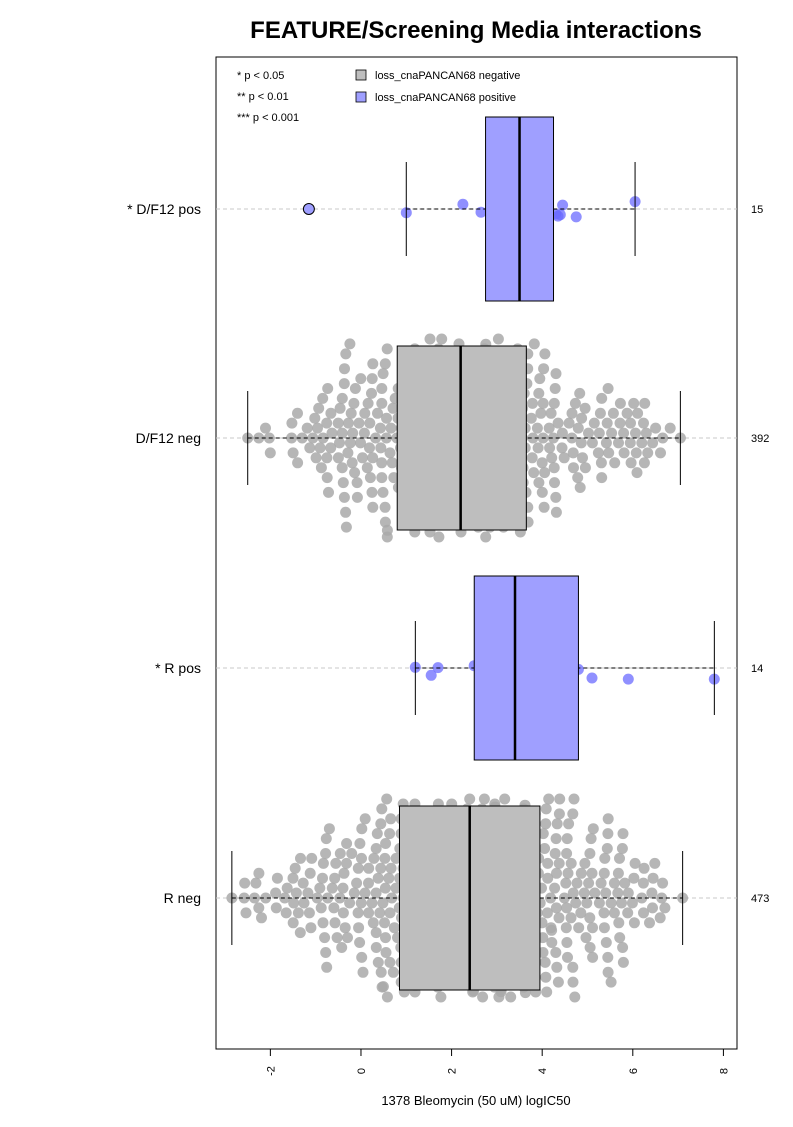 Image resolution: width=793 pixels, height=1127 pixels. I want to click on row-label: * D/F12 pos, so click(164, 209).